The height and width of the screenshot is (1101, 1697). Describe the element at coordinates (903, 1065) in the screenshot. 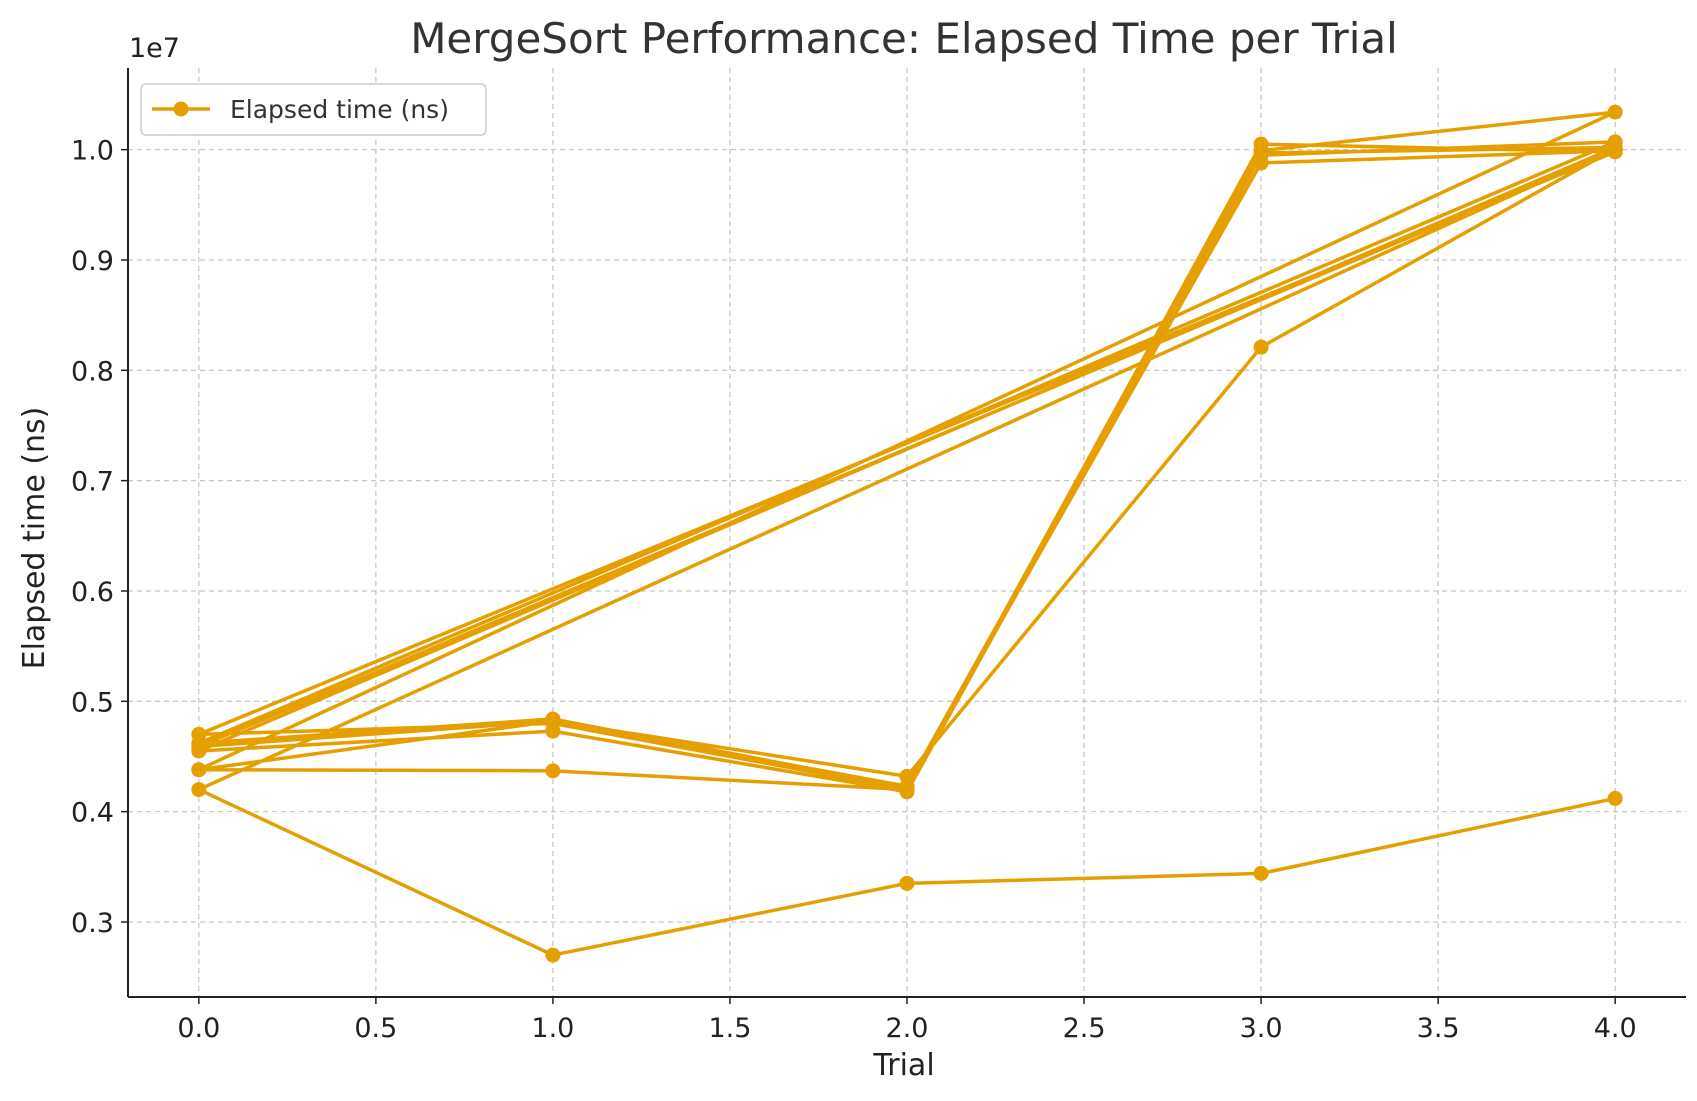

I see `x-axis-label: Trial` at that location.